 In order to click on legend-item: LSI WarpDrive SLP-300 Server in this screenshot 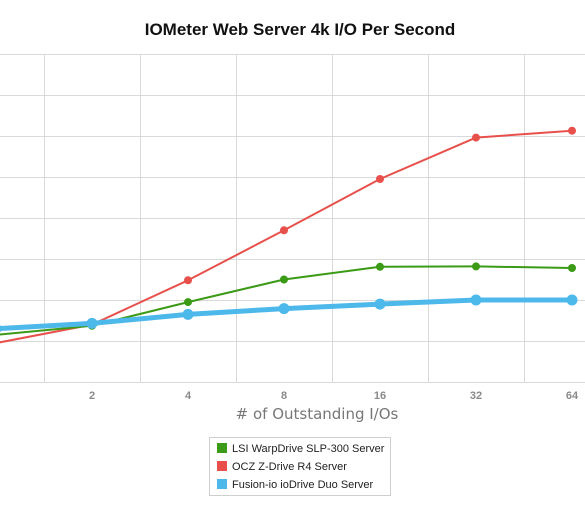, I will do `click(301, 449)`.